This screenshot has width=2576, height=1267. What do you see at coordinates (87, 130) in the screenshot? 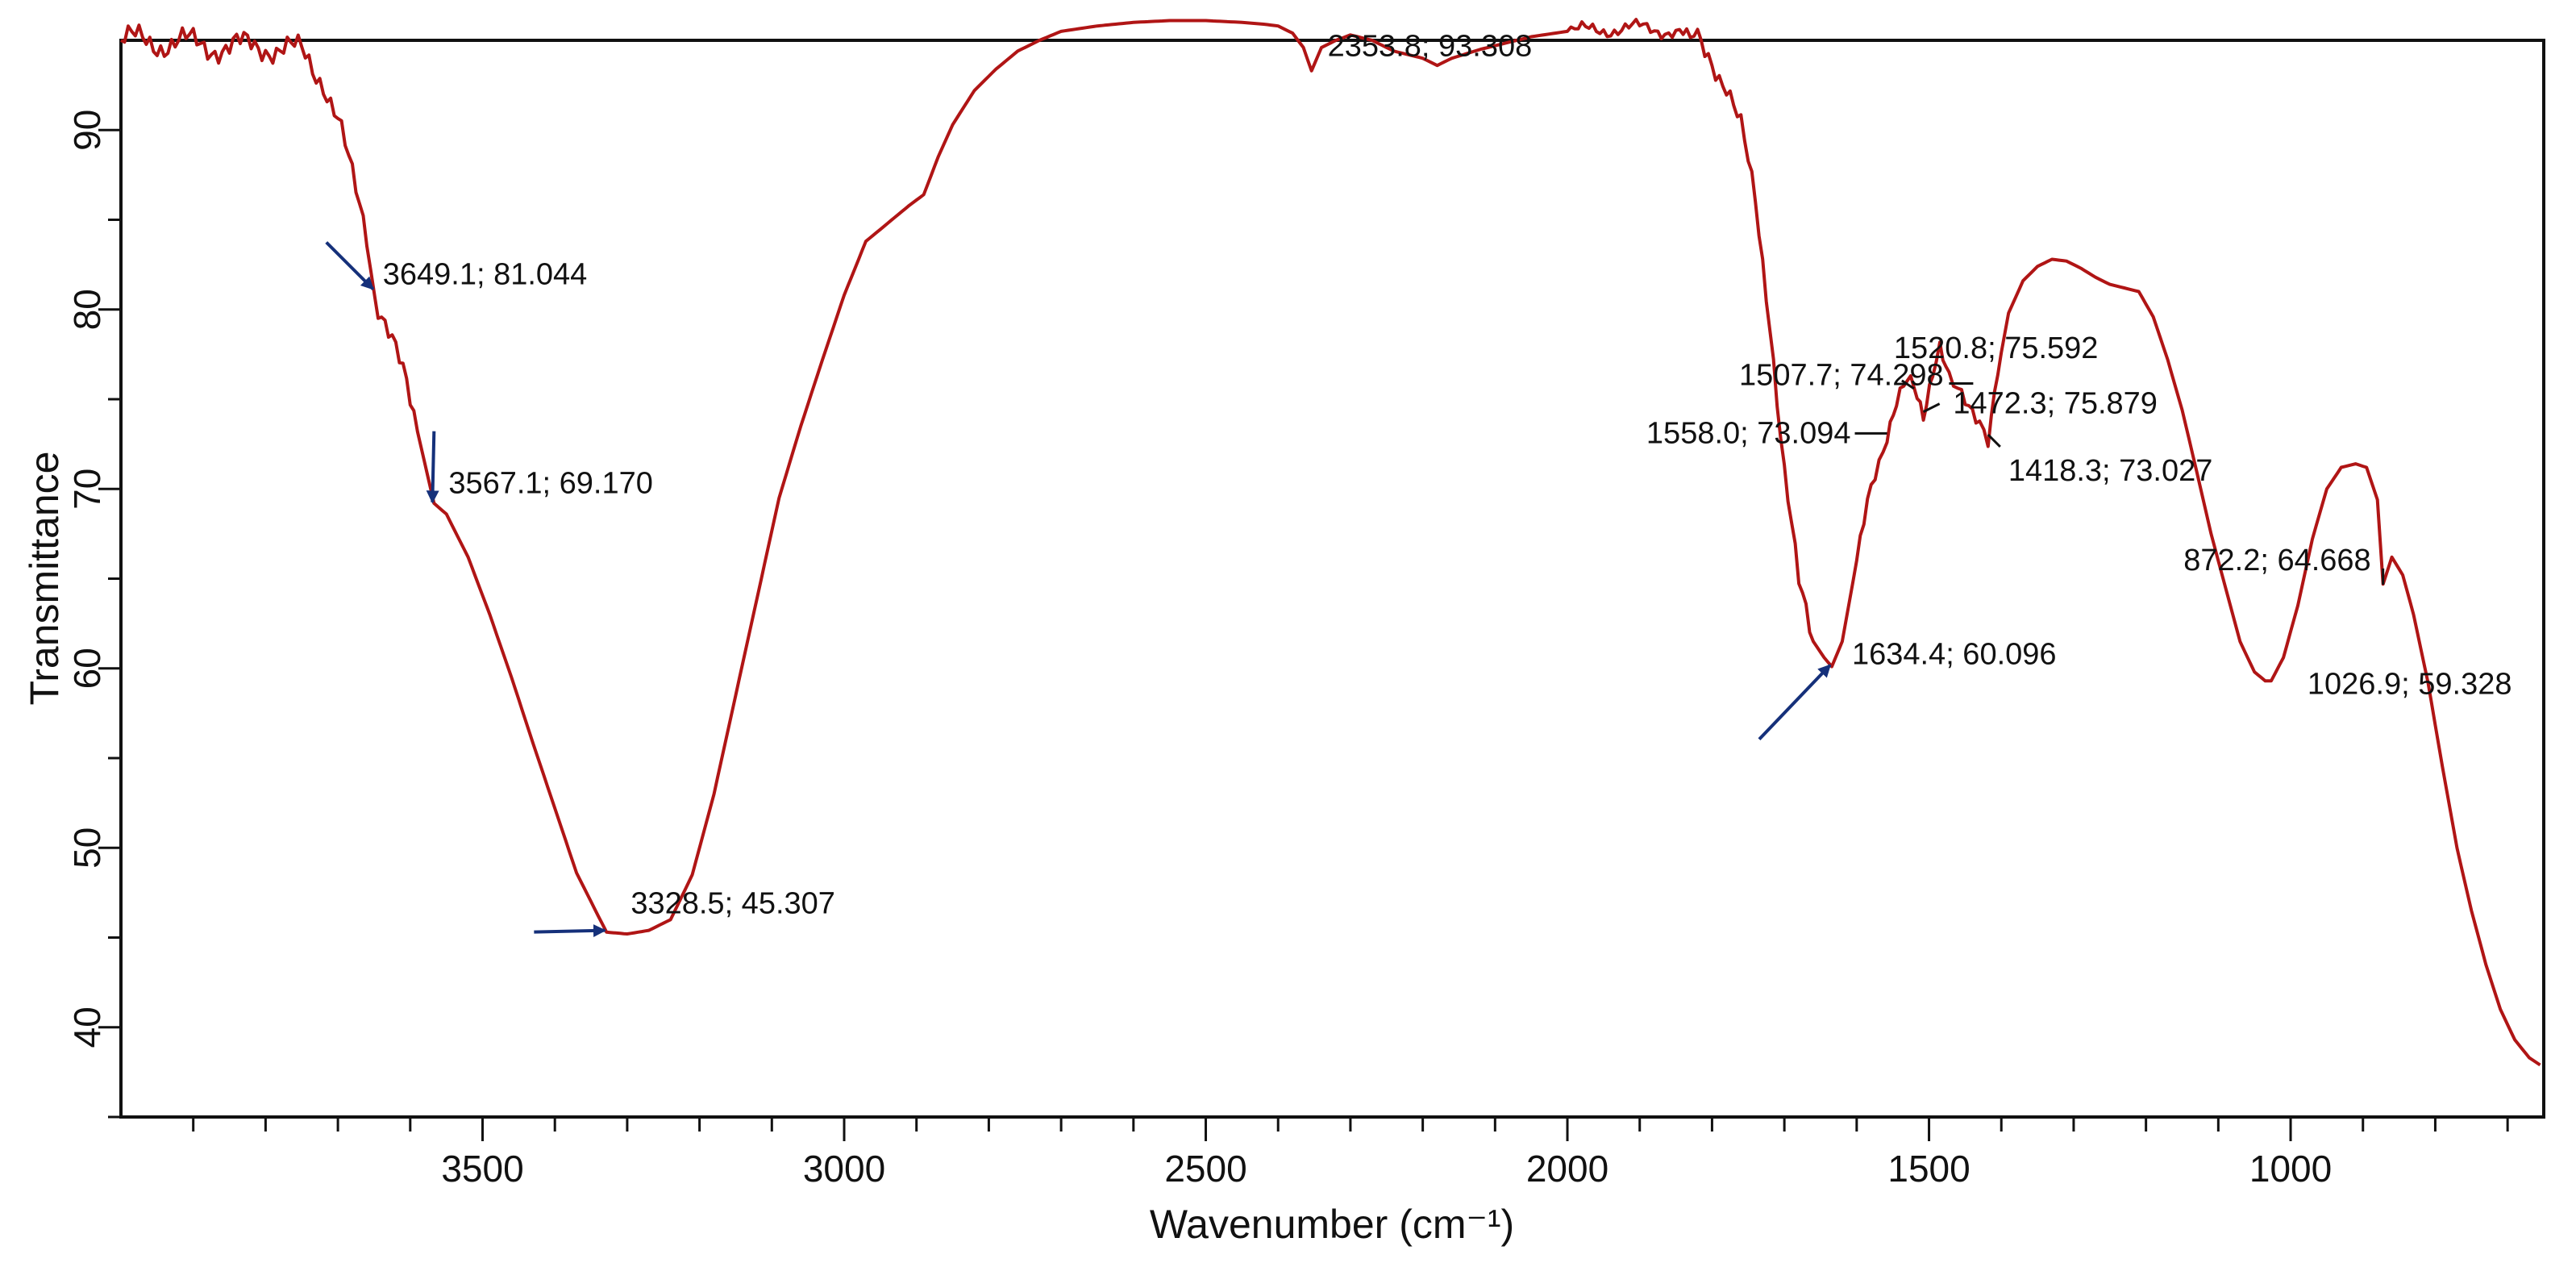
I see `y-tick-label: 90` at bounding box center [87, 130].